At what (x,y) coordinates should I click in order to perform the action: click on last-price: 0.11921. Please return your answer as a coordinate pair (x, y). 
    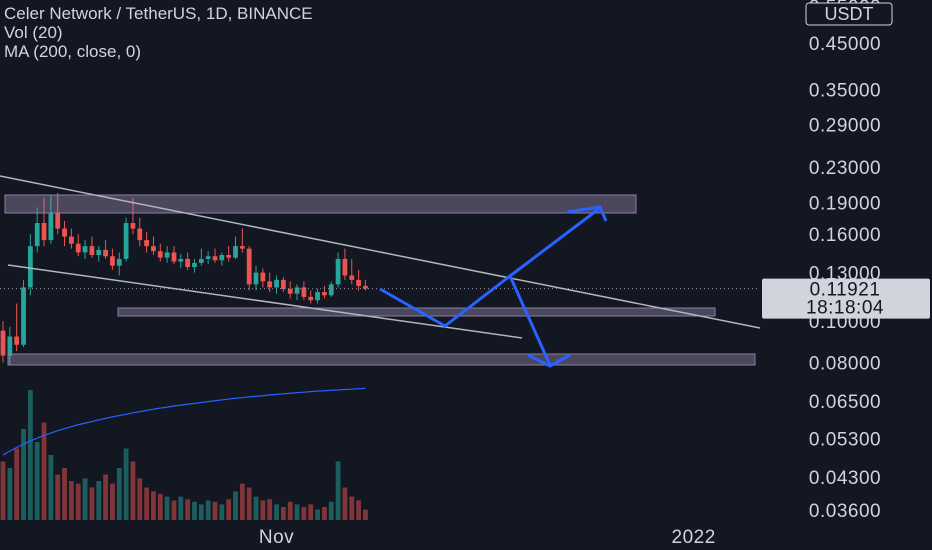
    Looking at the image, I should click on (845, 290).